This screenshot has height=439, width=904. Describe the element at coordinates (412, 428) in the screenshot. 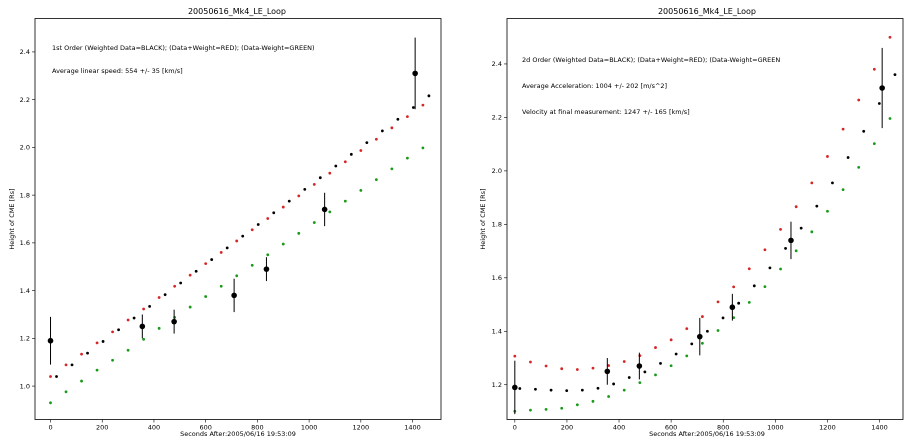

I see `x-tick-label: 1400` at that location.